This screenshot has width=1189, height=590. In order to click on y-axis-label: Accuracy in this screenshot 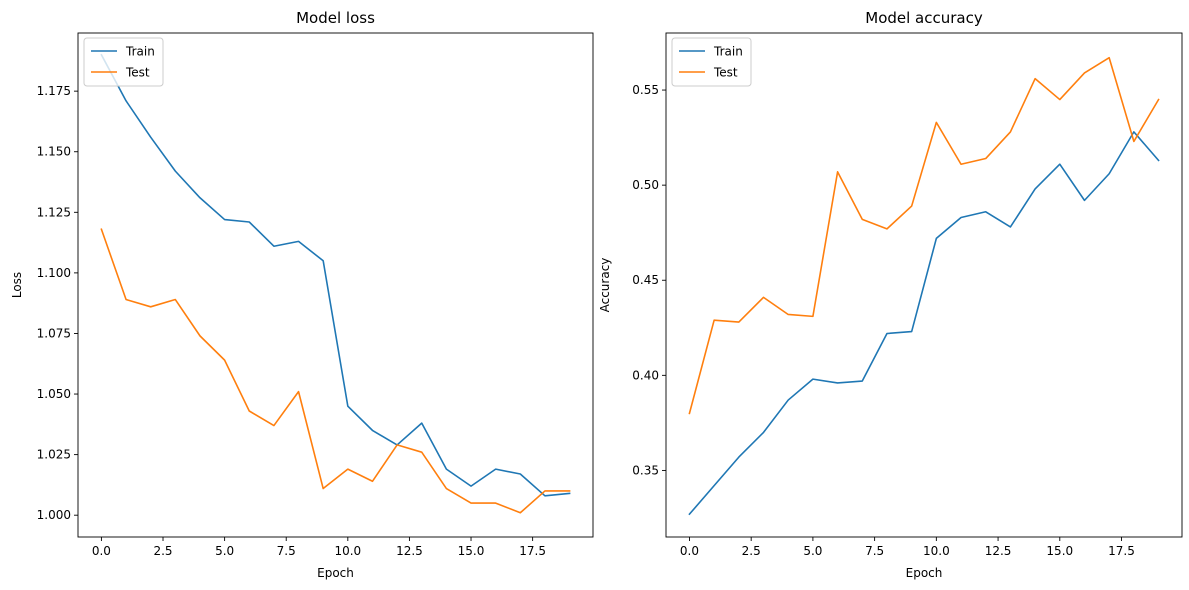, I will do `click(605, 285)`.